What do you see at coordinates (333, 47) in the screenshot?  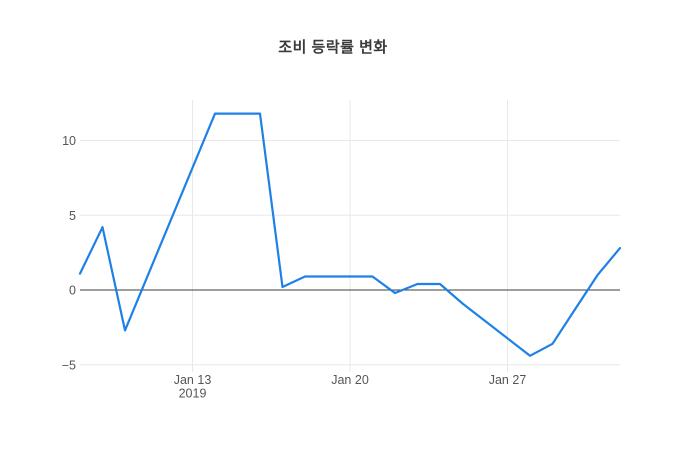 I see `chart-title: 조비 등락률 변화` at bounding box center [333, 47].